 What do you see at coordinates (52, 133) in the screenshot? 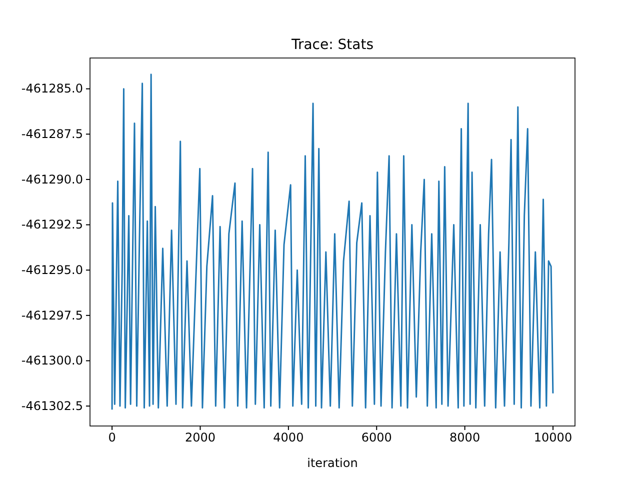
I see `y-tick-label: -461287.5` at bounding box center [52, 133].